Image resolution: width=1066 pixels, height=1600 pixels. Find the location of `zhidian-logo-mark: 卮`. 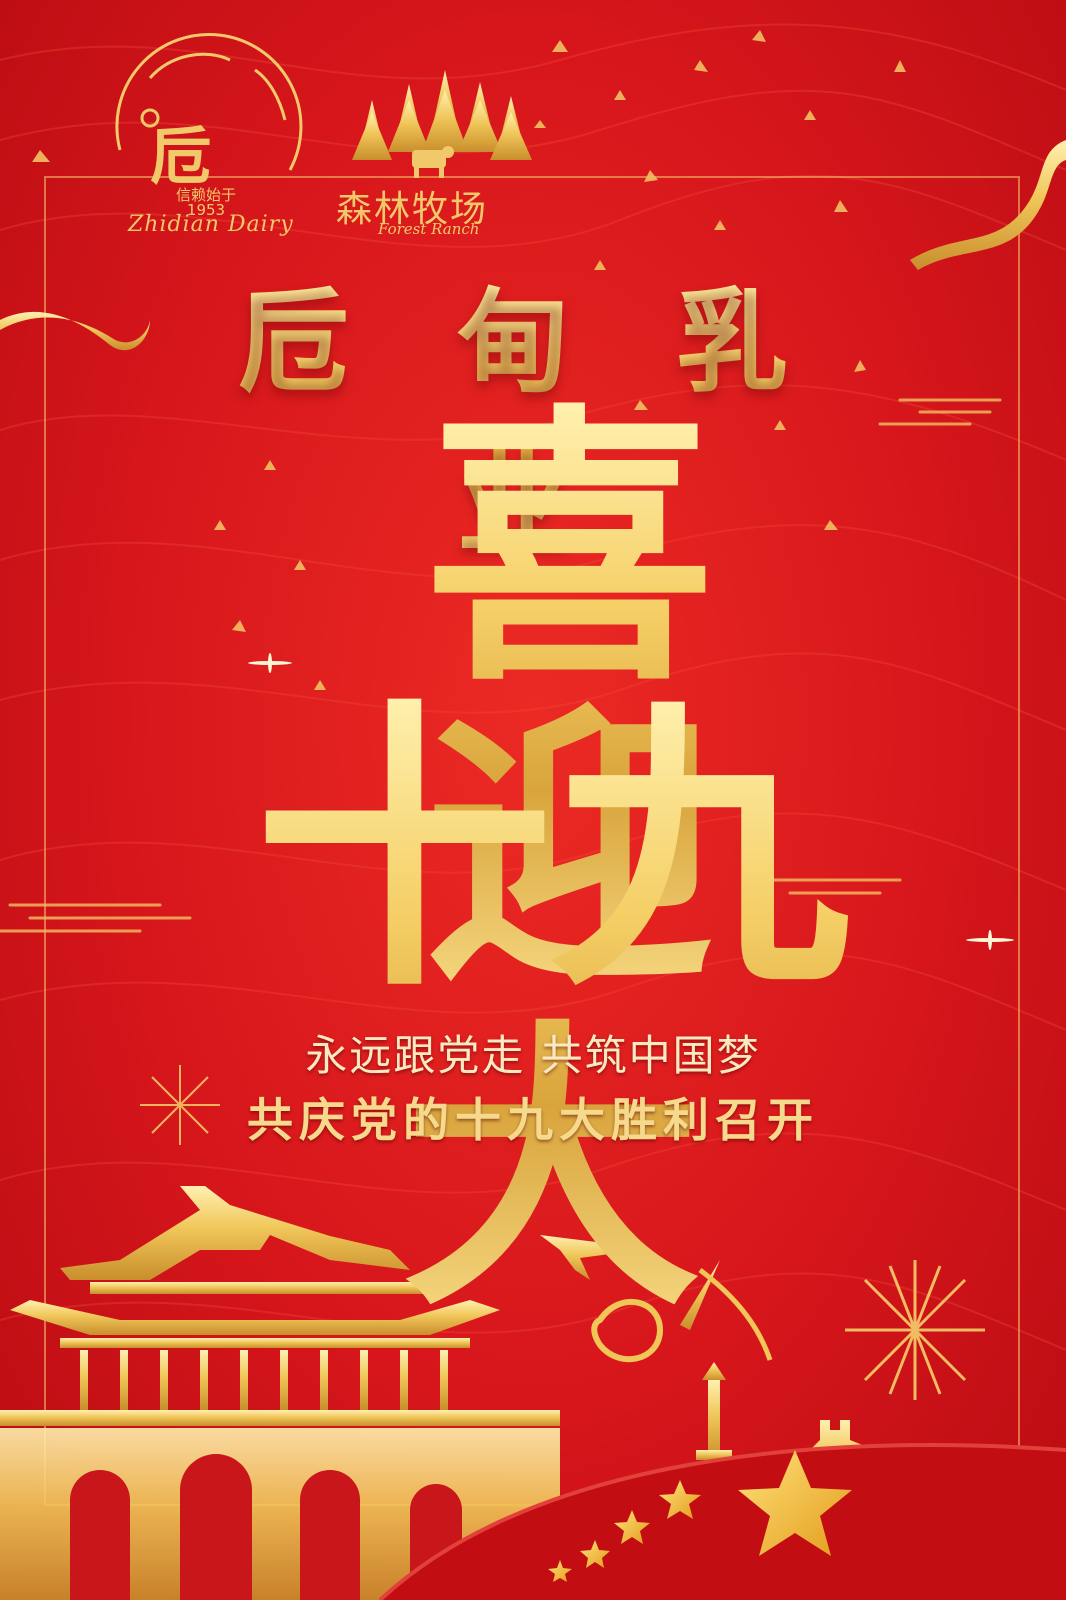

zhidian-logo-mark: 卮 is located at coordinates (181, 156).